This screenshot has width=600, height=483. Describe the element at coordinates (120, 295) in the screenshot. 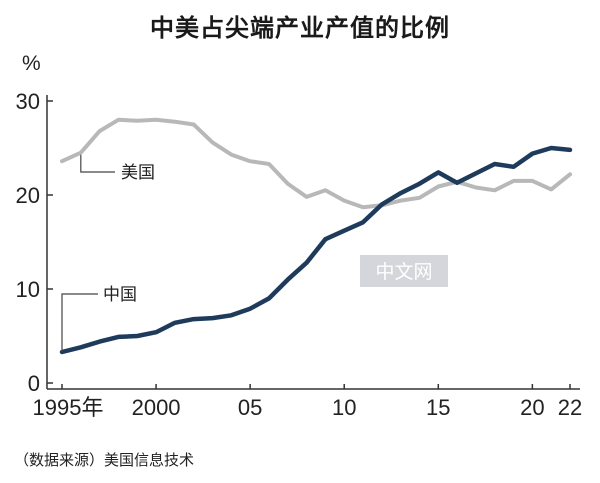

I see `china-series-label: 中国` at that location.